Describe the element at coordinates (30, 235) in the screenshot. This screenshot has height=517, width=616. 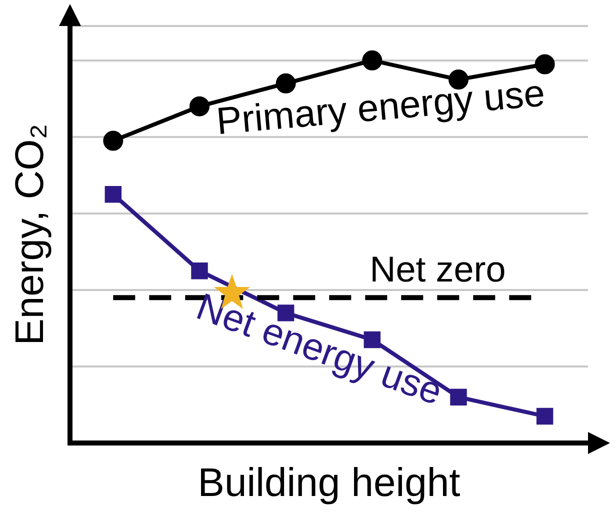
I see `y-axis-title: Energy, CO₂` at that location.